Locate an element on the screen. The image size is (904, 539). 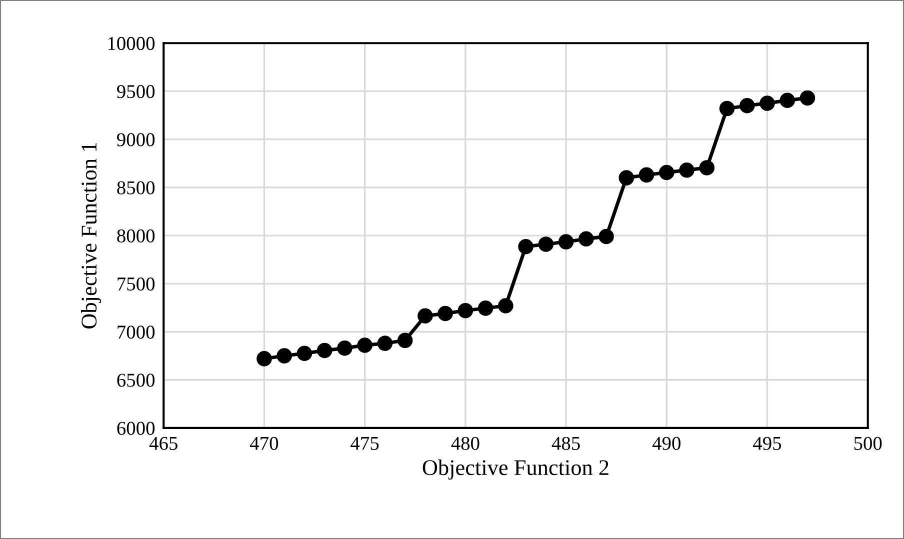
y-tick-label: 6500 is located at coordinates (136, 380).